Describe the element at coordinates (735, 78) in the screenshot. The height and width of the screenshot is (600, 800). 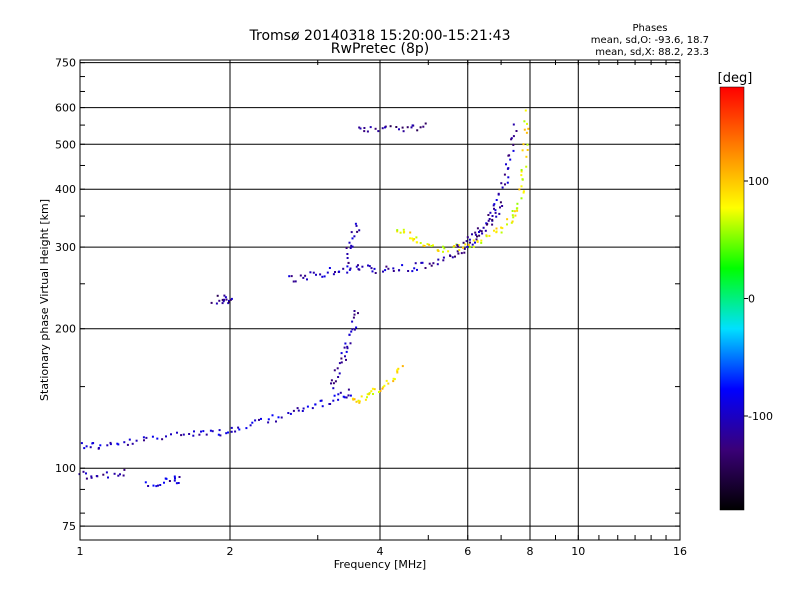
I see `colorbar-label: [deg]` at that location.